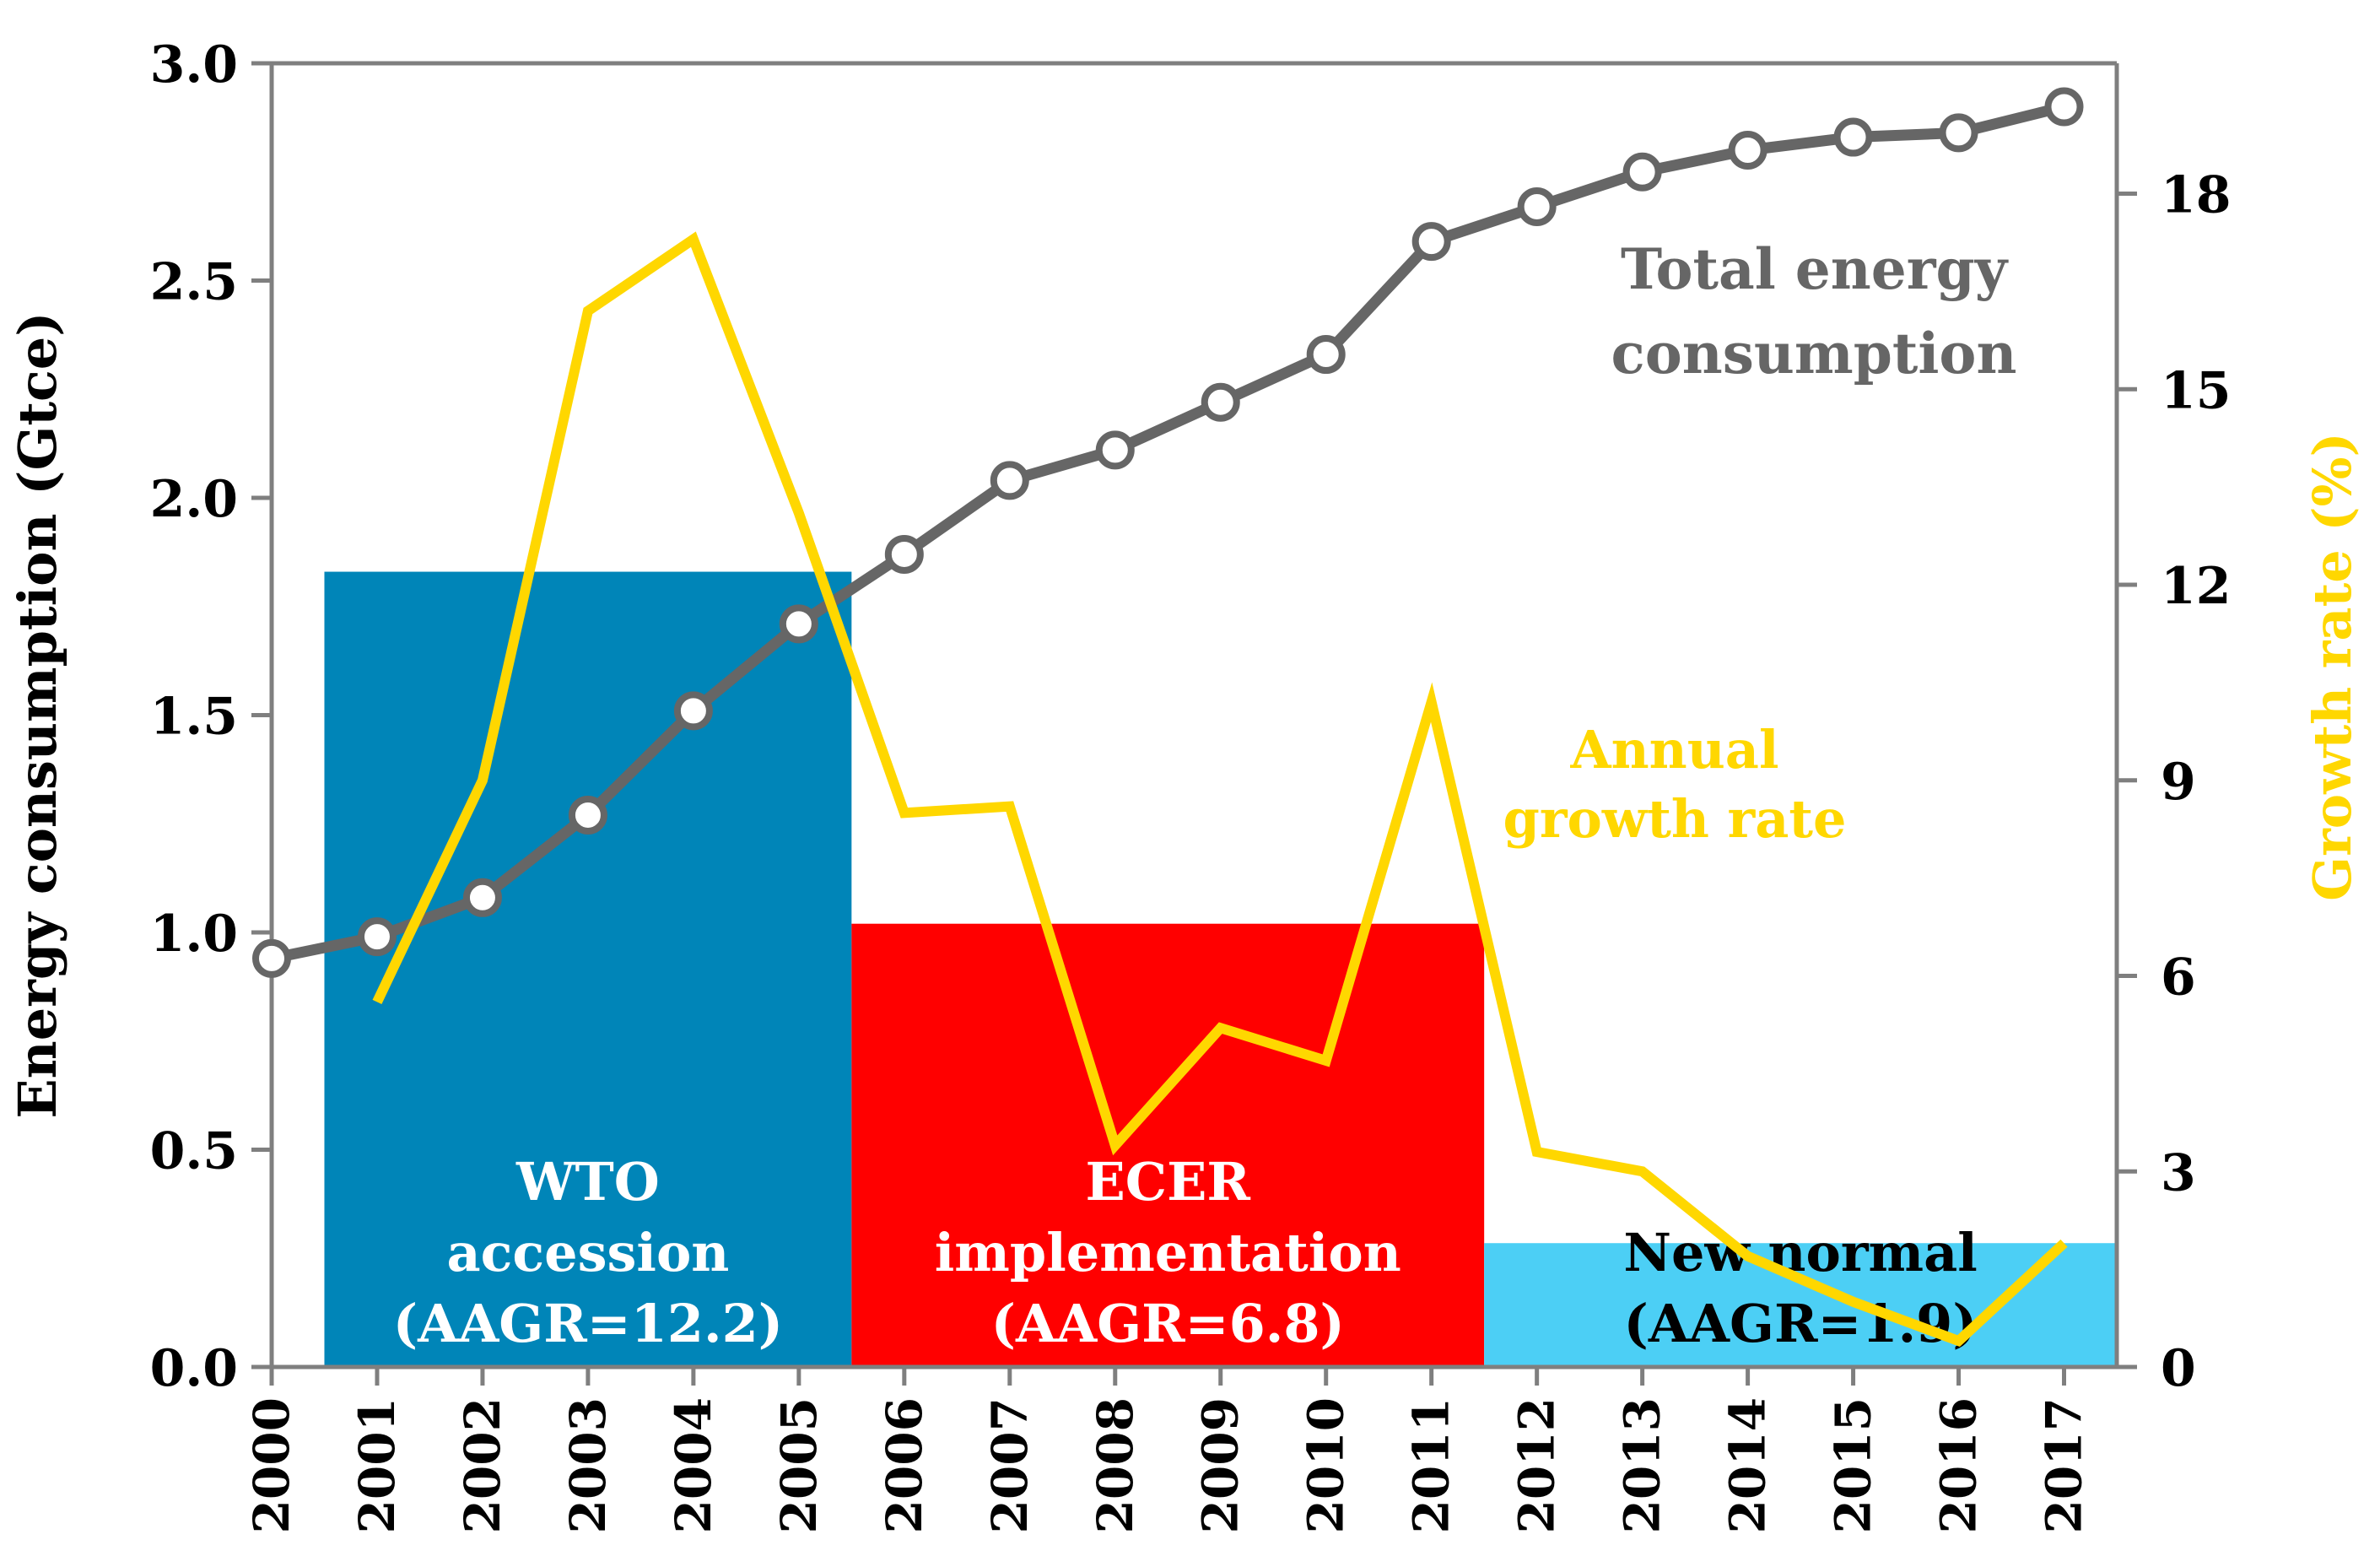  I want to click on total-energy-point-2005, so click(798, 624).